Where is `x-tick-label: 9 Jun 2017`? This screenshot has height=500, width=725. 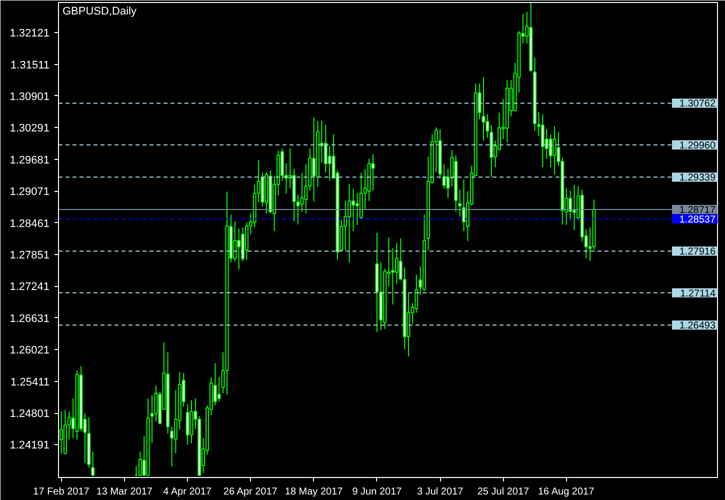 x-tick-label: 9 Jun 2017 is located at coordinates (377, 492).